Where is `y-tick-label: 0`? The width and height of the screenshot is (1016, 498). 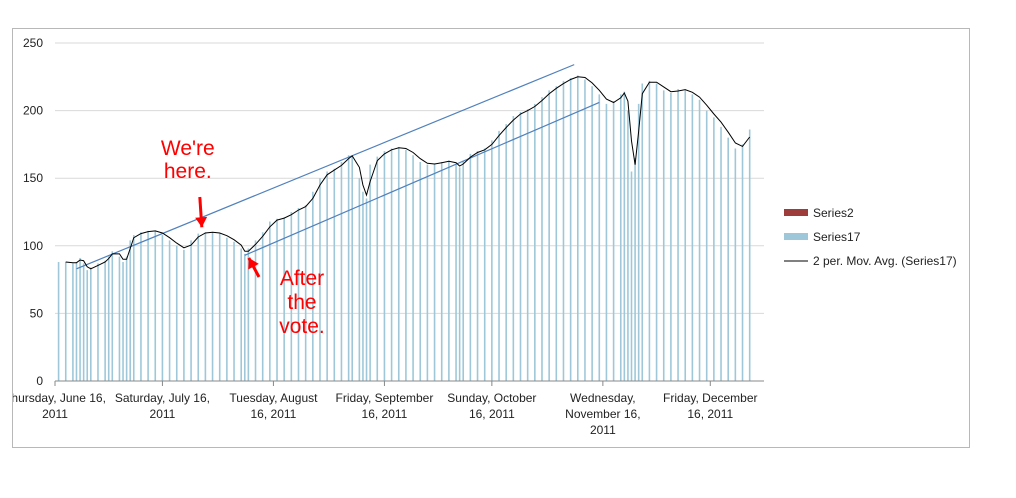 y-tick-label: 0 is located at coordinates (39, 381).